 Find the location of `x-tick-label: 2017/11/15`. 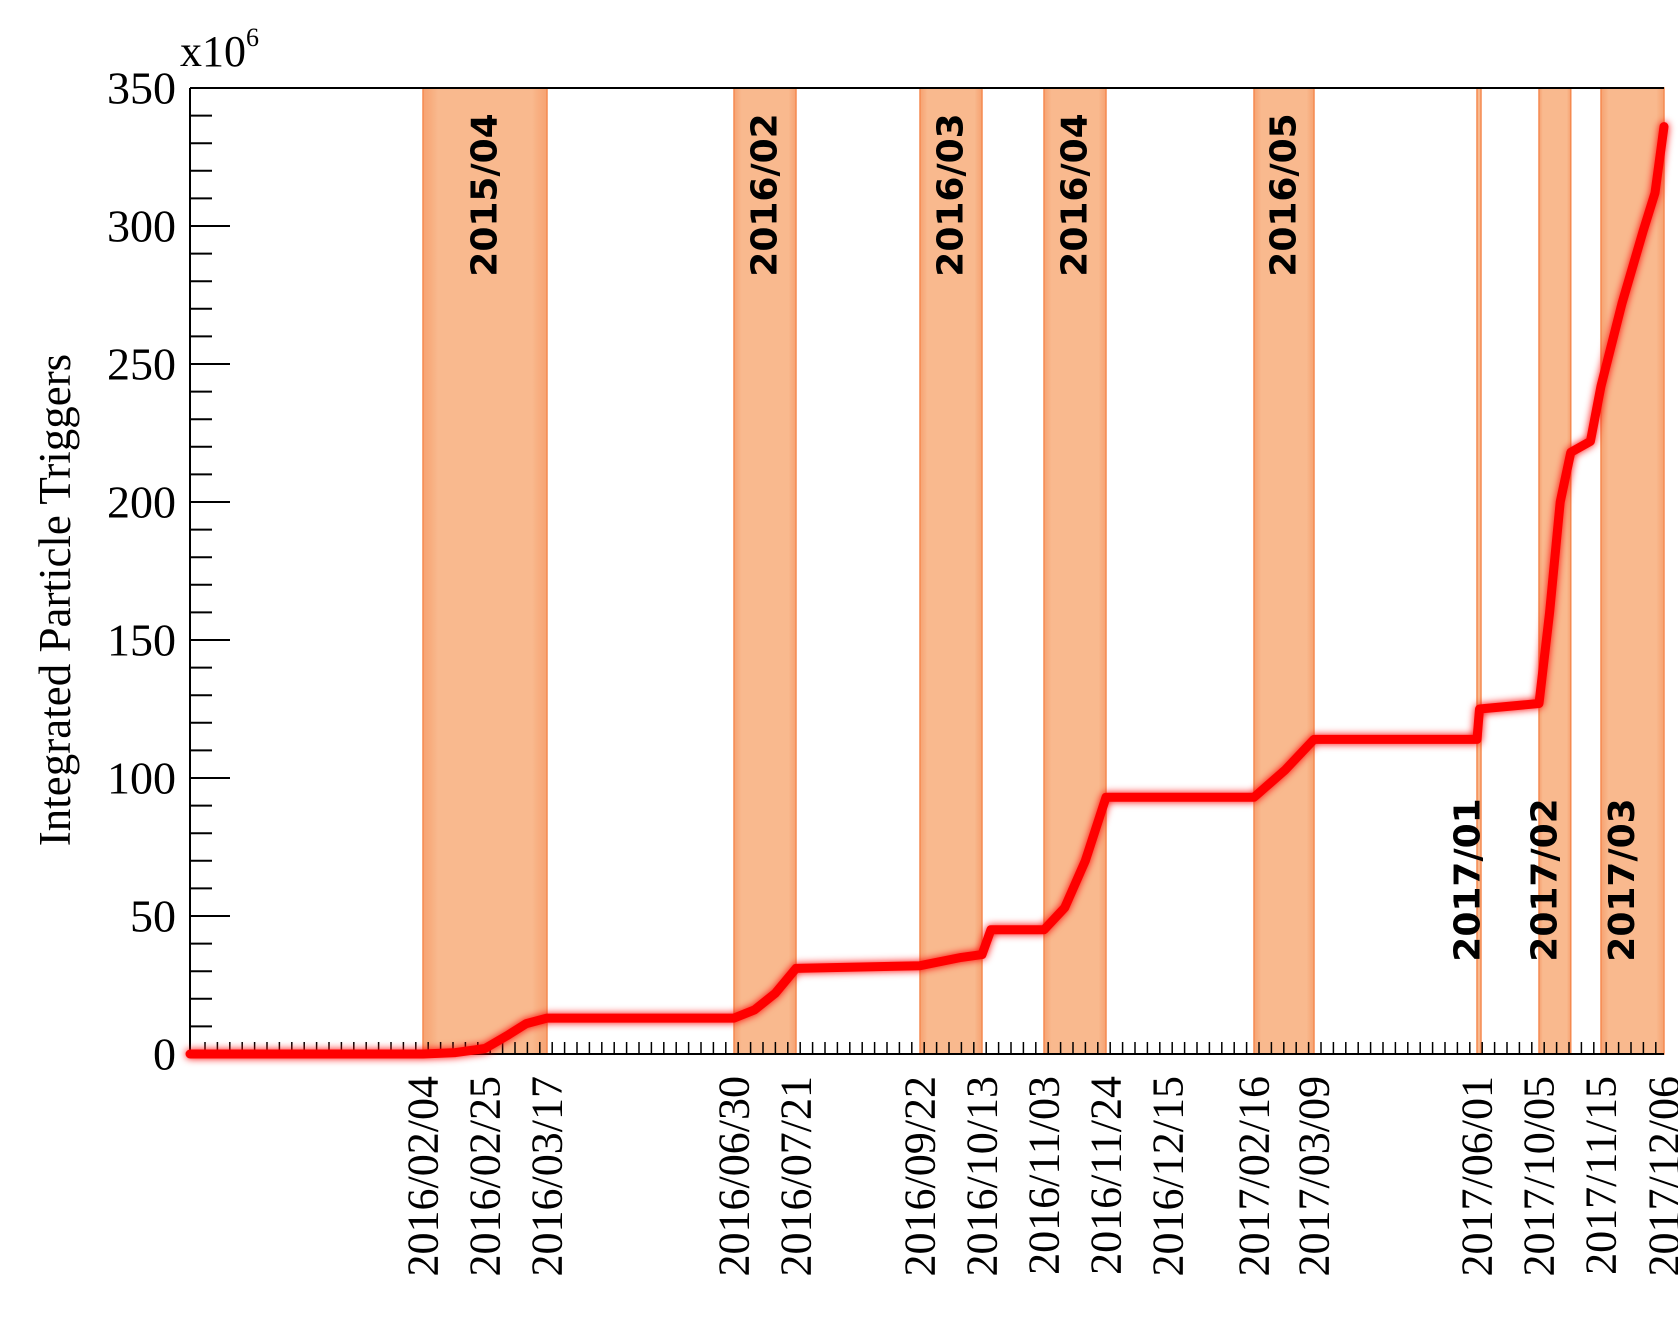

x-tick-label: 2017/11/15 is located at coordinates (1601, 1175).